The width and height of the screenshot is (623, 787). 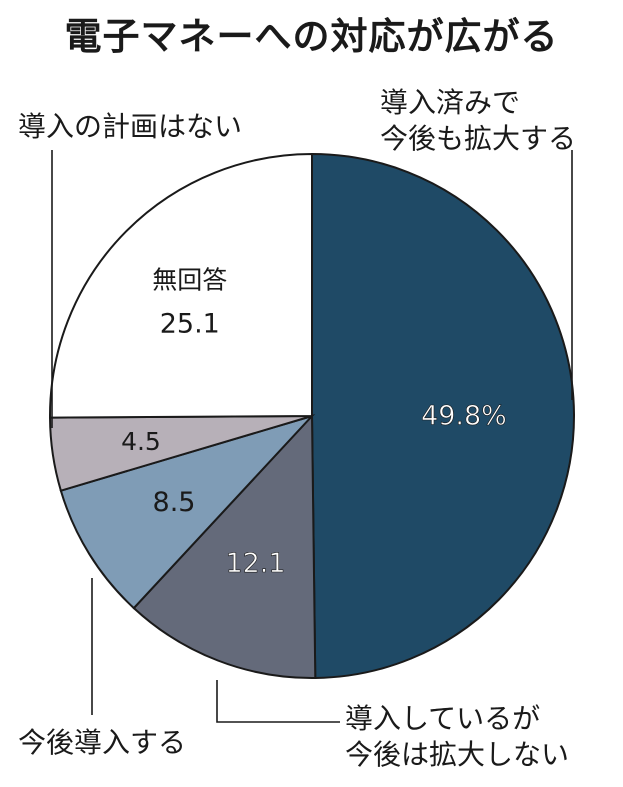 I want to click on slice-value-label: 8.5, so click(x=174, y=502).